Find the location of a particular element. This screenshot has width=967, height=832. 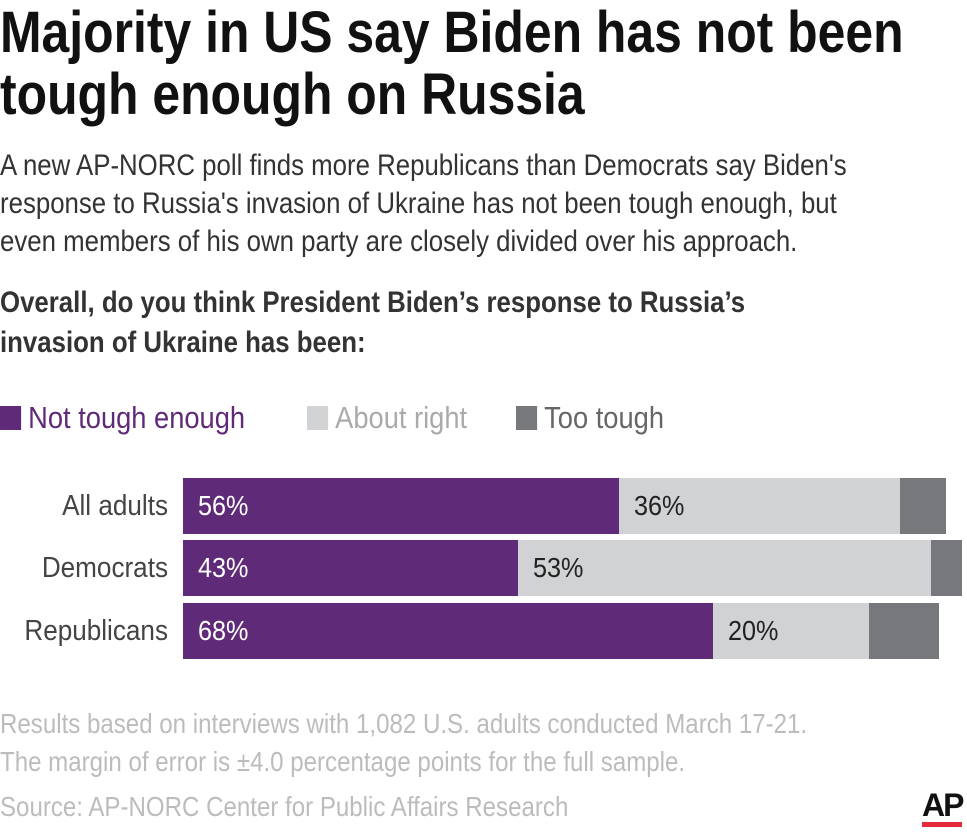

data-label: 68% is located at coordinates (223, 630).